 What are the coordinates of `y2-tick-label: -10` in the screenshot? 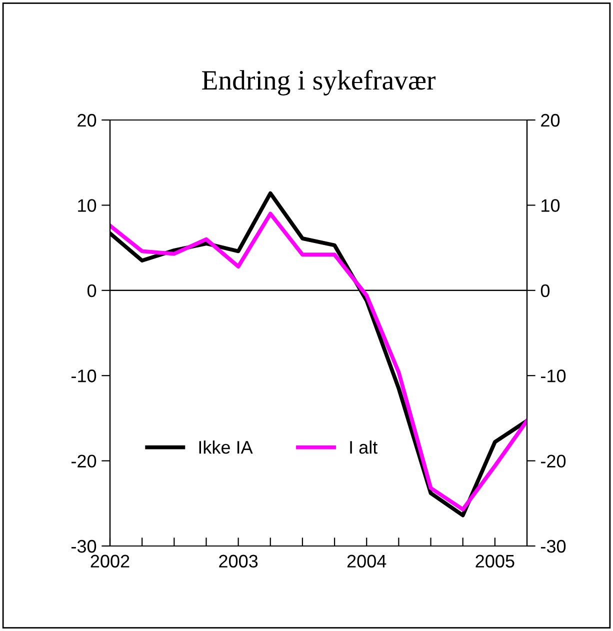 It's located at (553, 376).